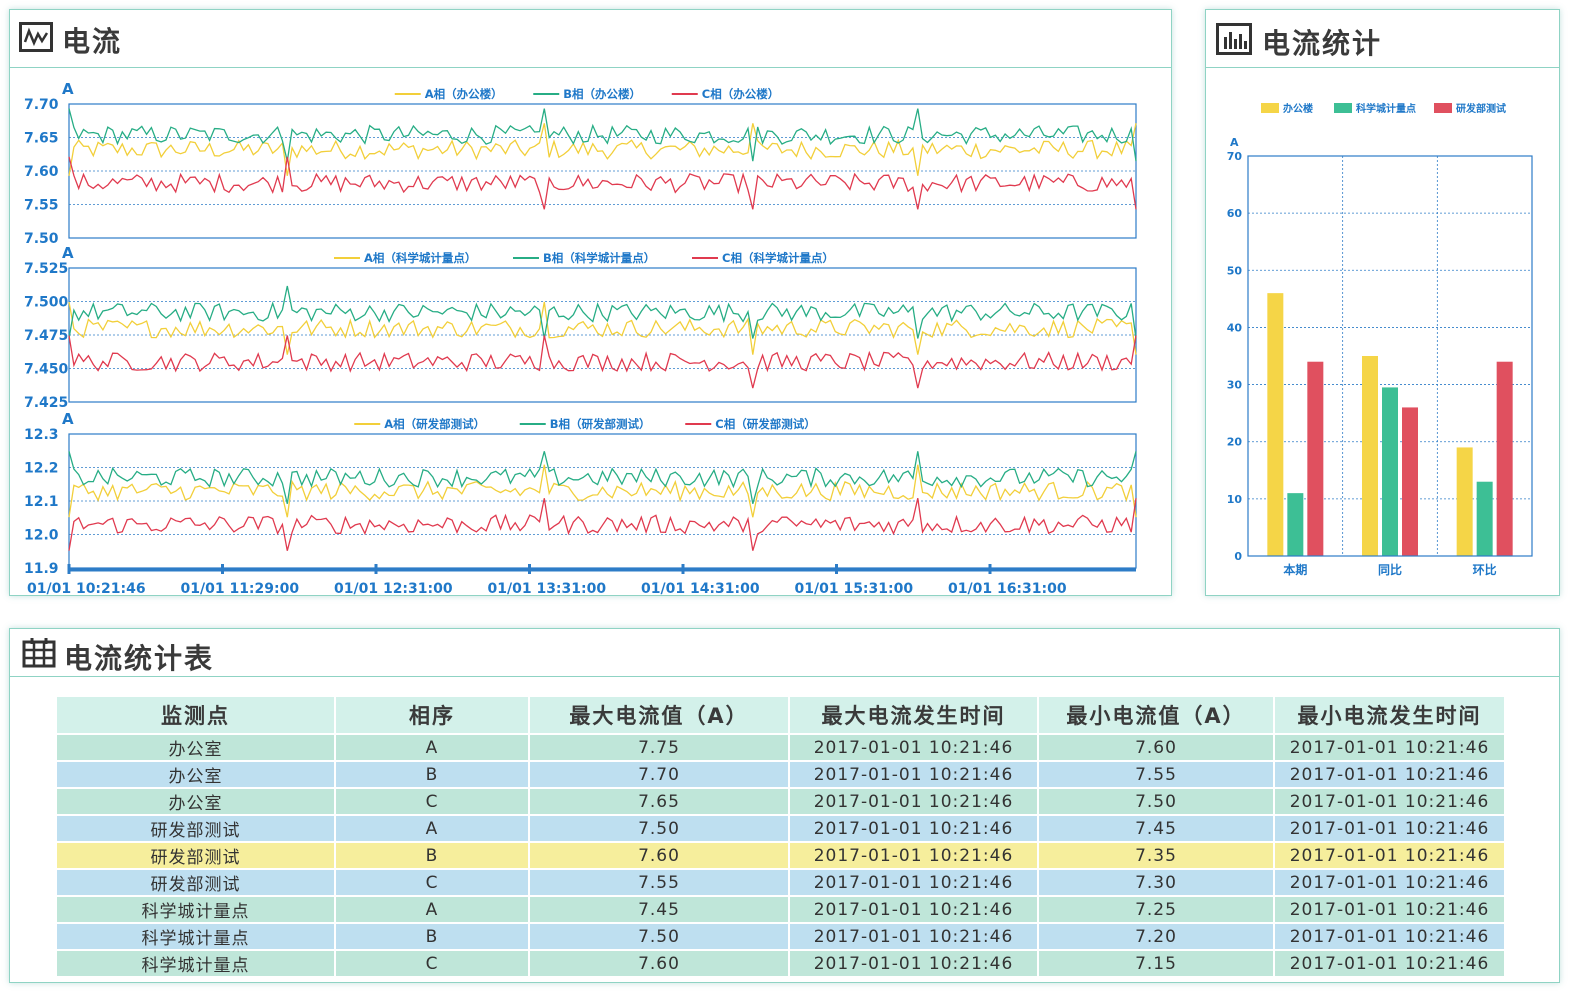  I want to click on cell-max-current: 7.75, so click(659, 747).